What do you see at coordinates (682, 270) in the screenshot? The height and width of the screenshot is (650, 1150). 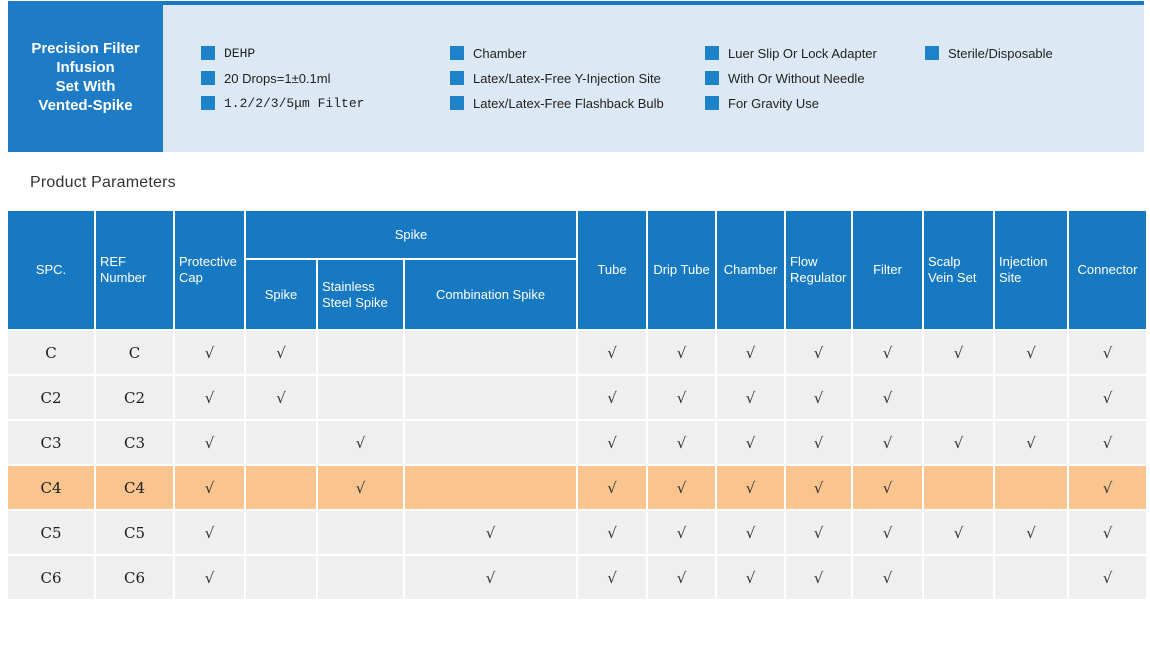 I see `column-header-drip-tube: Drip Tube` at bounding box center [682, 270].